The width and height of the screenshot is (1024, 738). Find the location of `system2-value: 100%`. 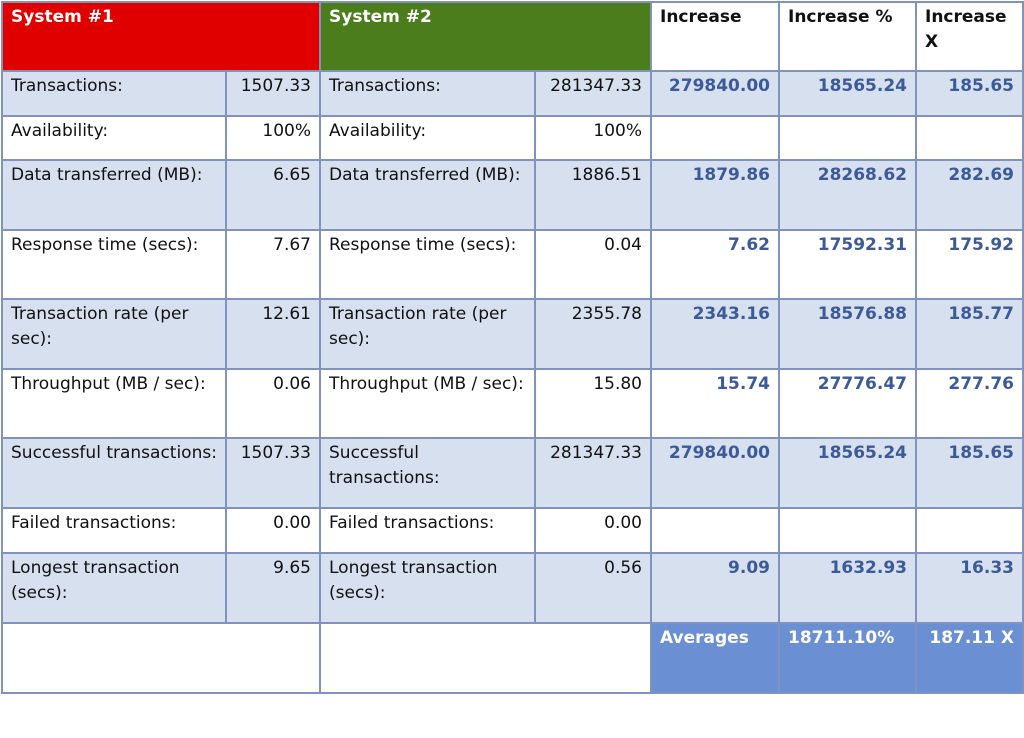

system2-value: 100% is located at coordinates (593, 138).